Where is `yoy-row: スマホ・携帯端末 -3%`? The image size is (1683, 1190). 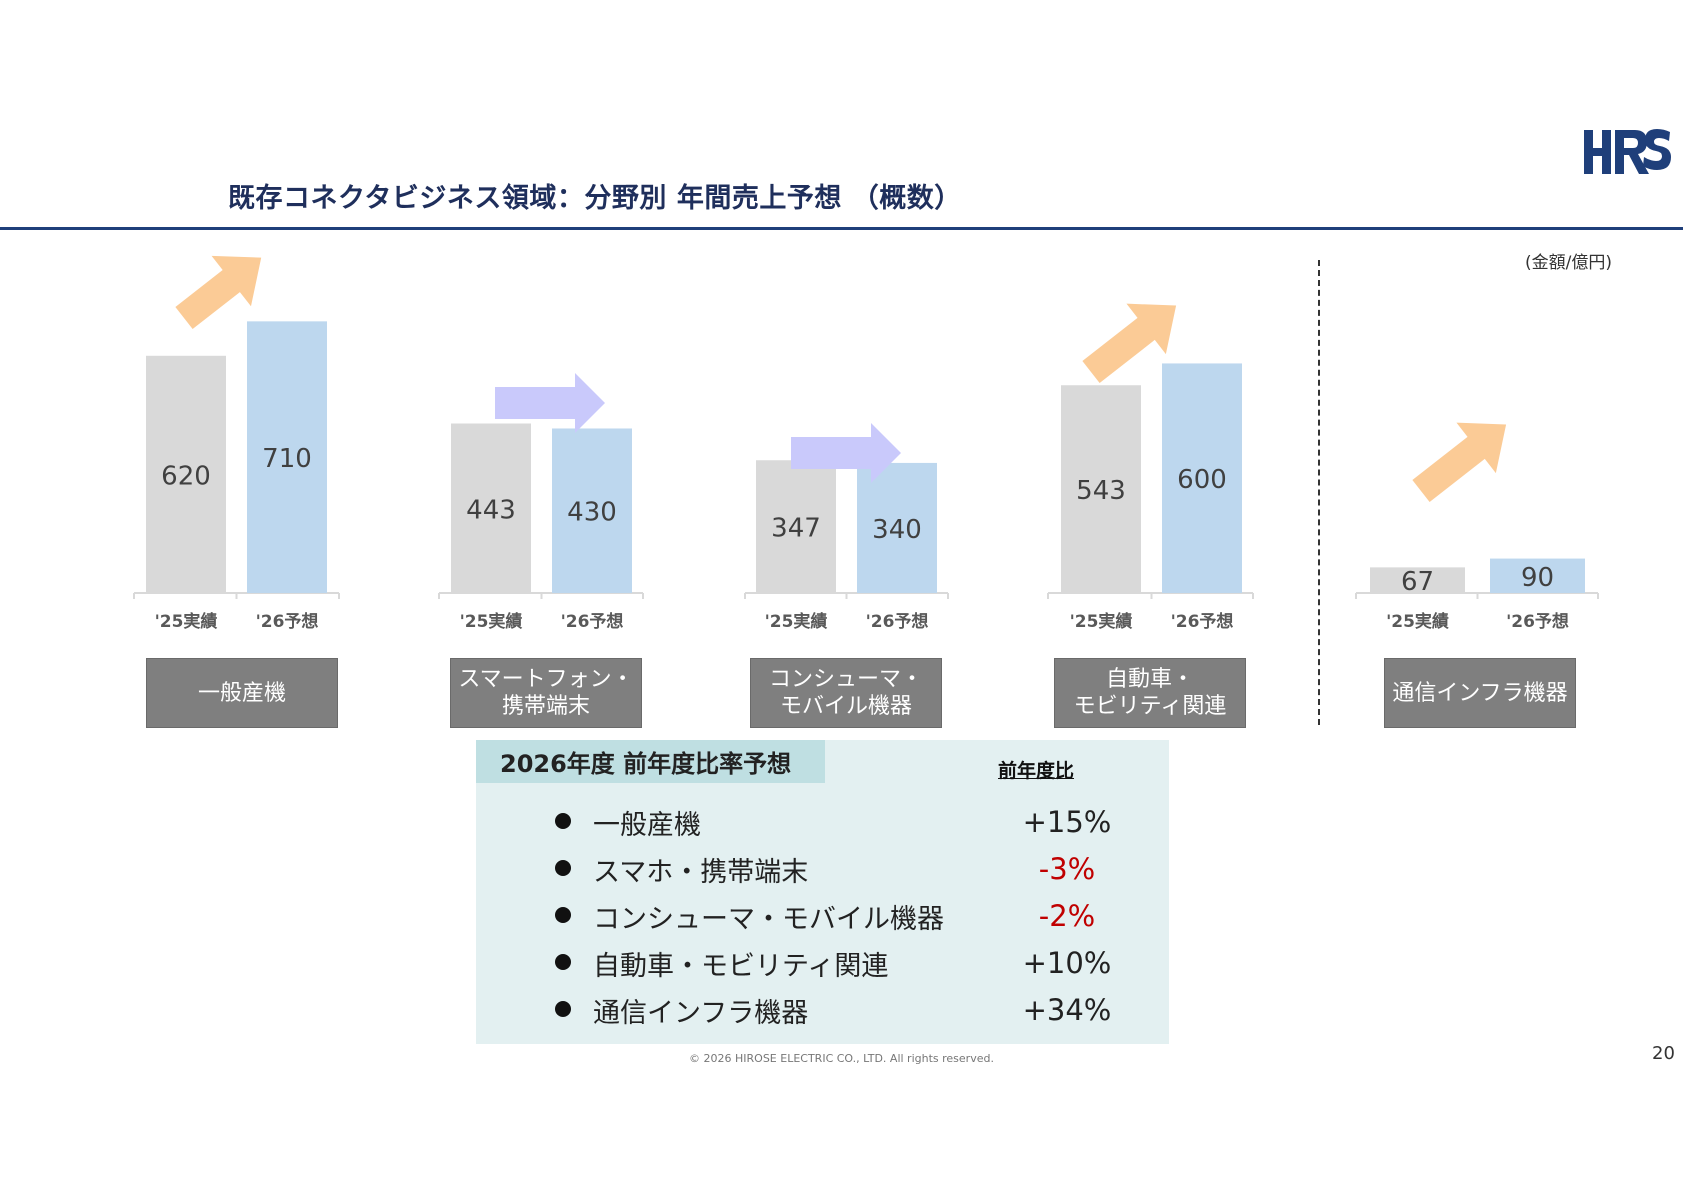
yoy-row: スマホ・携帯端末 -3% is located at coordinates (835, 870).